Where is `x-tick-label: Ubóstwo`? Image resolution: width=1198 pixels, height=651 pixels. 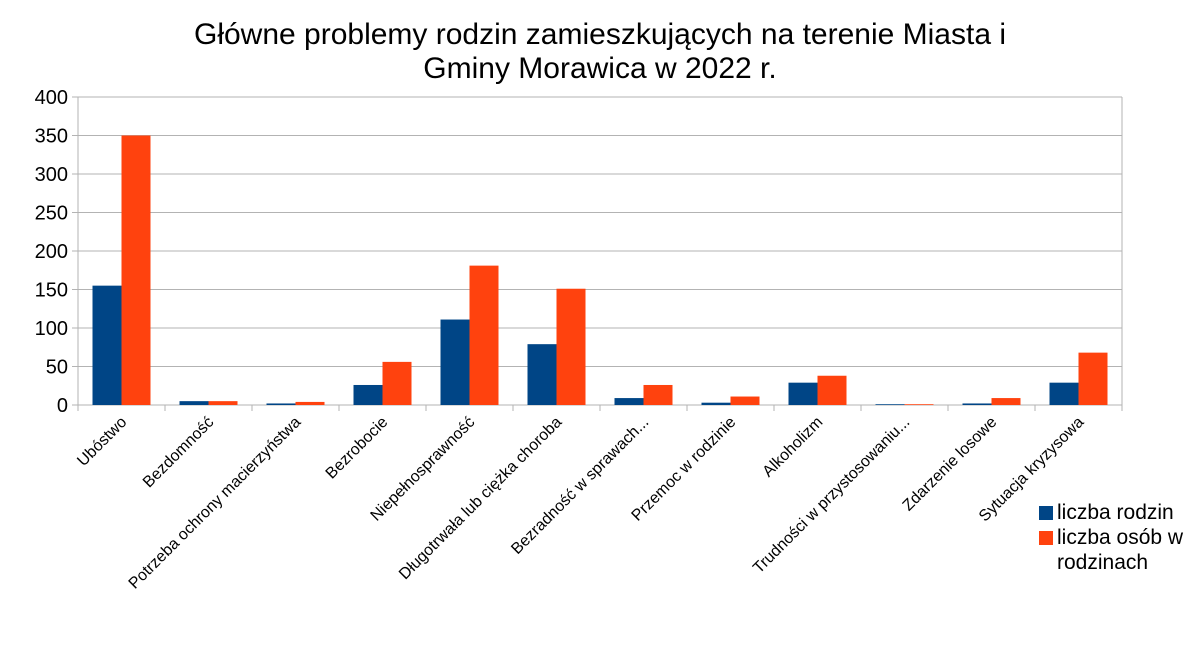 x-tick-label: Ubóstwo is located at coordinates (102, 442).